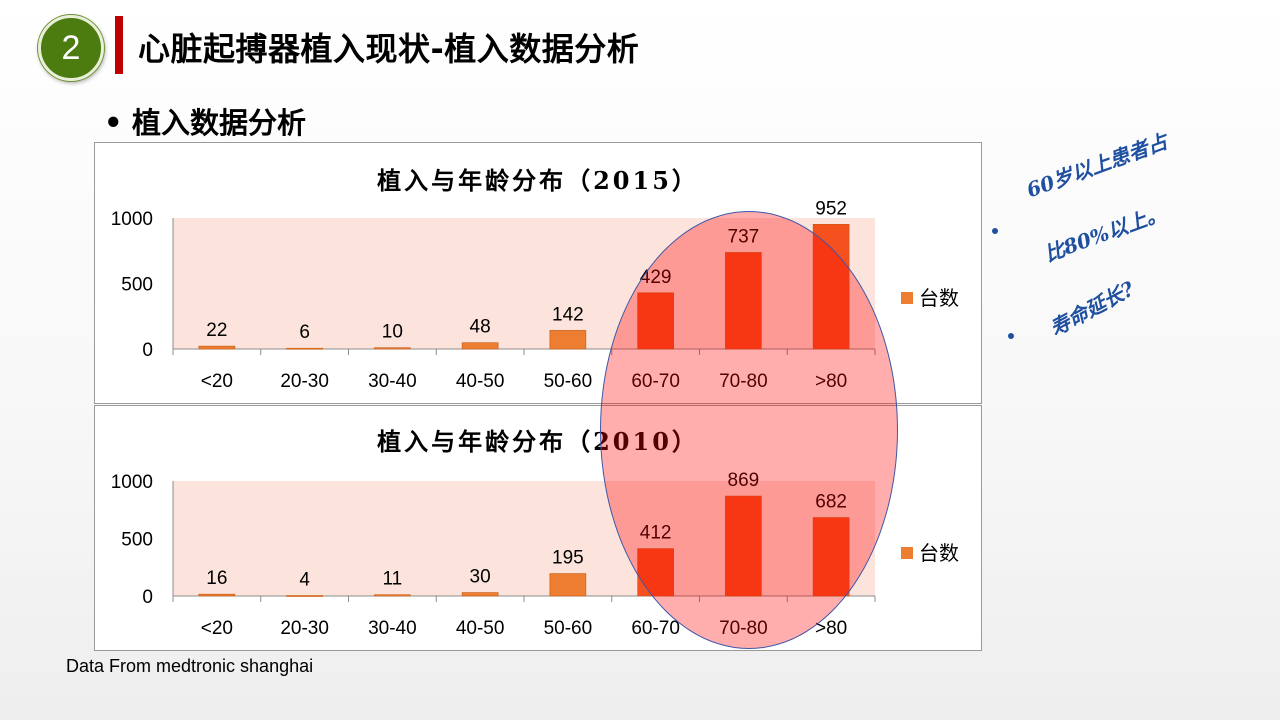  What do you see at coordinates (1097, 166) in the screenshot?
I see `annotation-note-1a: 60岁以上患者占` at bounding box center [1097, 166].